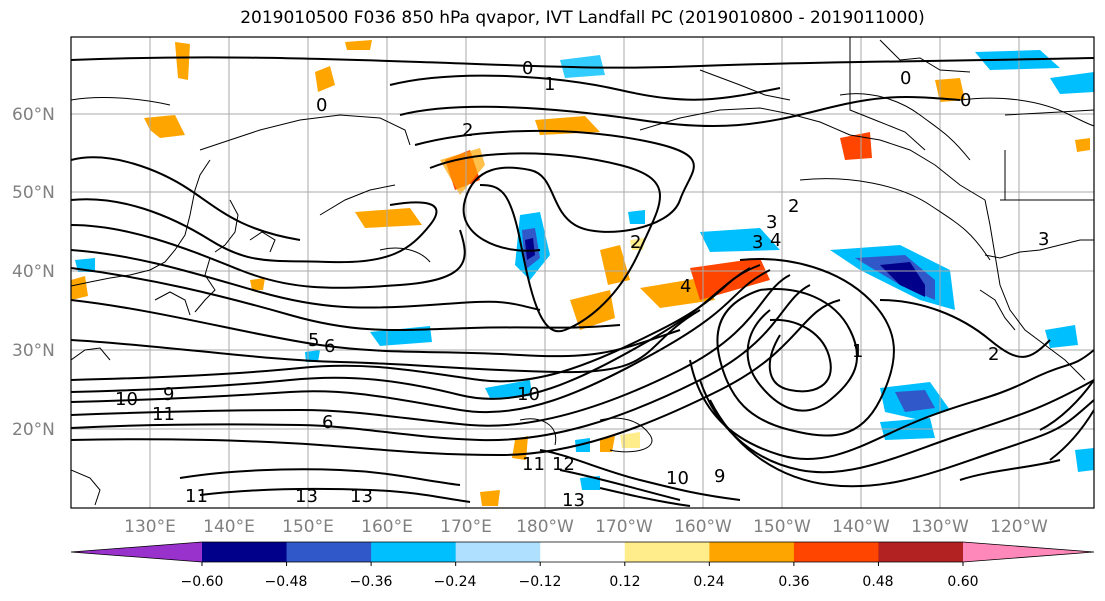  Describe the element at coordinates (962, 582) in the screenshot. I see `colorbar-tick-label: 0.60` at that location.